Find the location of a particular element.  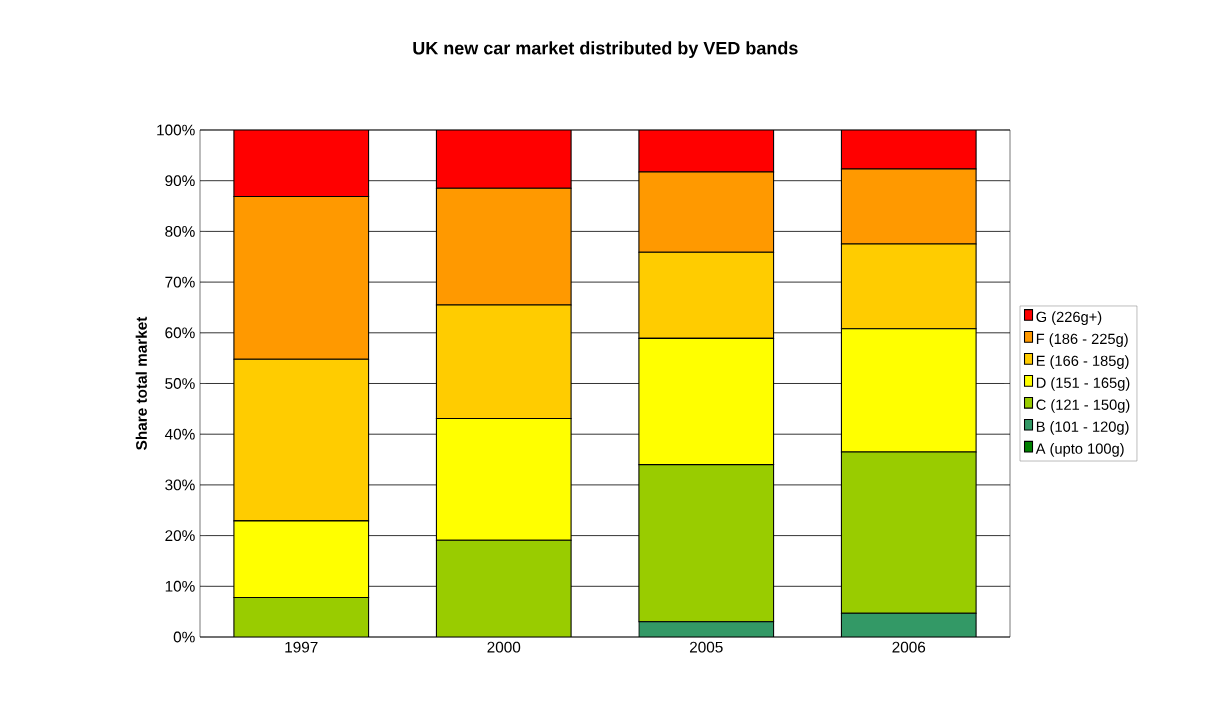

legend-label: D (151 - 165g) is located at coordinates (1083, 384).